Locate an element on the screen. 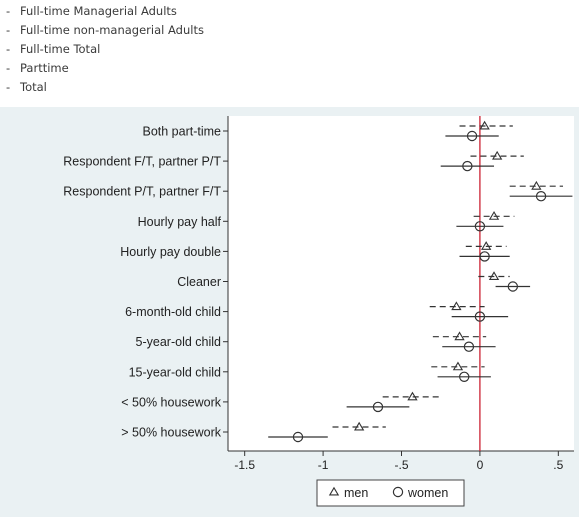  legend-men-symbol is located at coordinates (334, 491).